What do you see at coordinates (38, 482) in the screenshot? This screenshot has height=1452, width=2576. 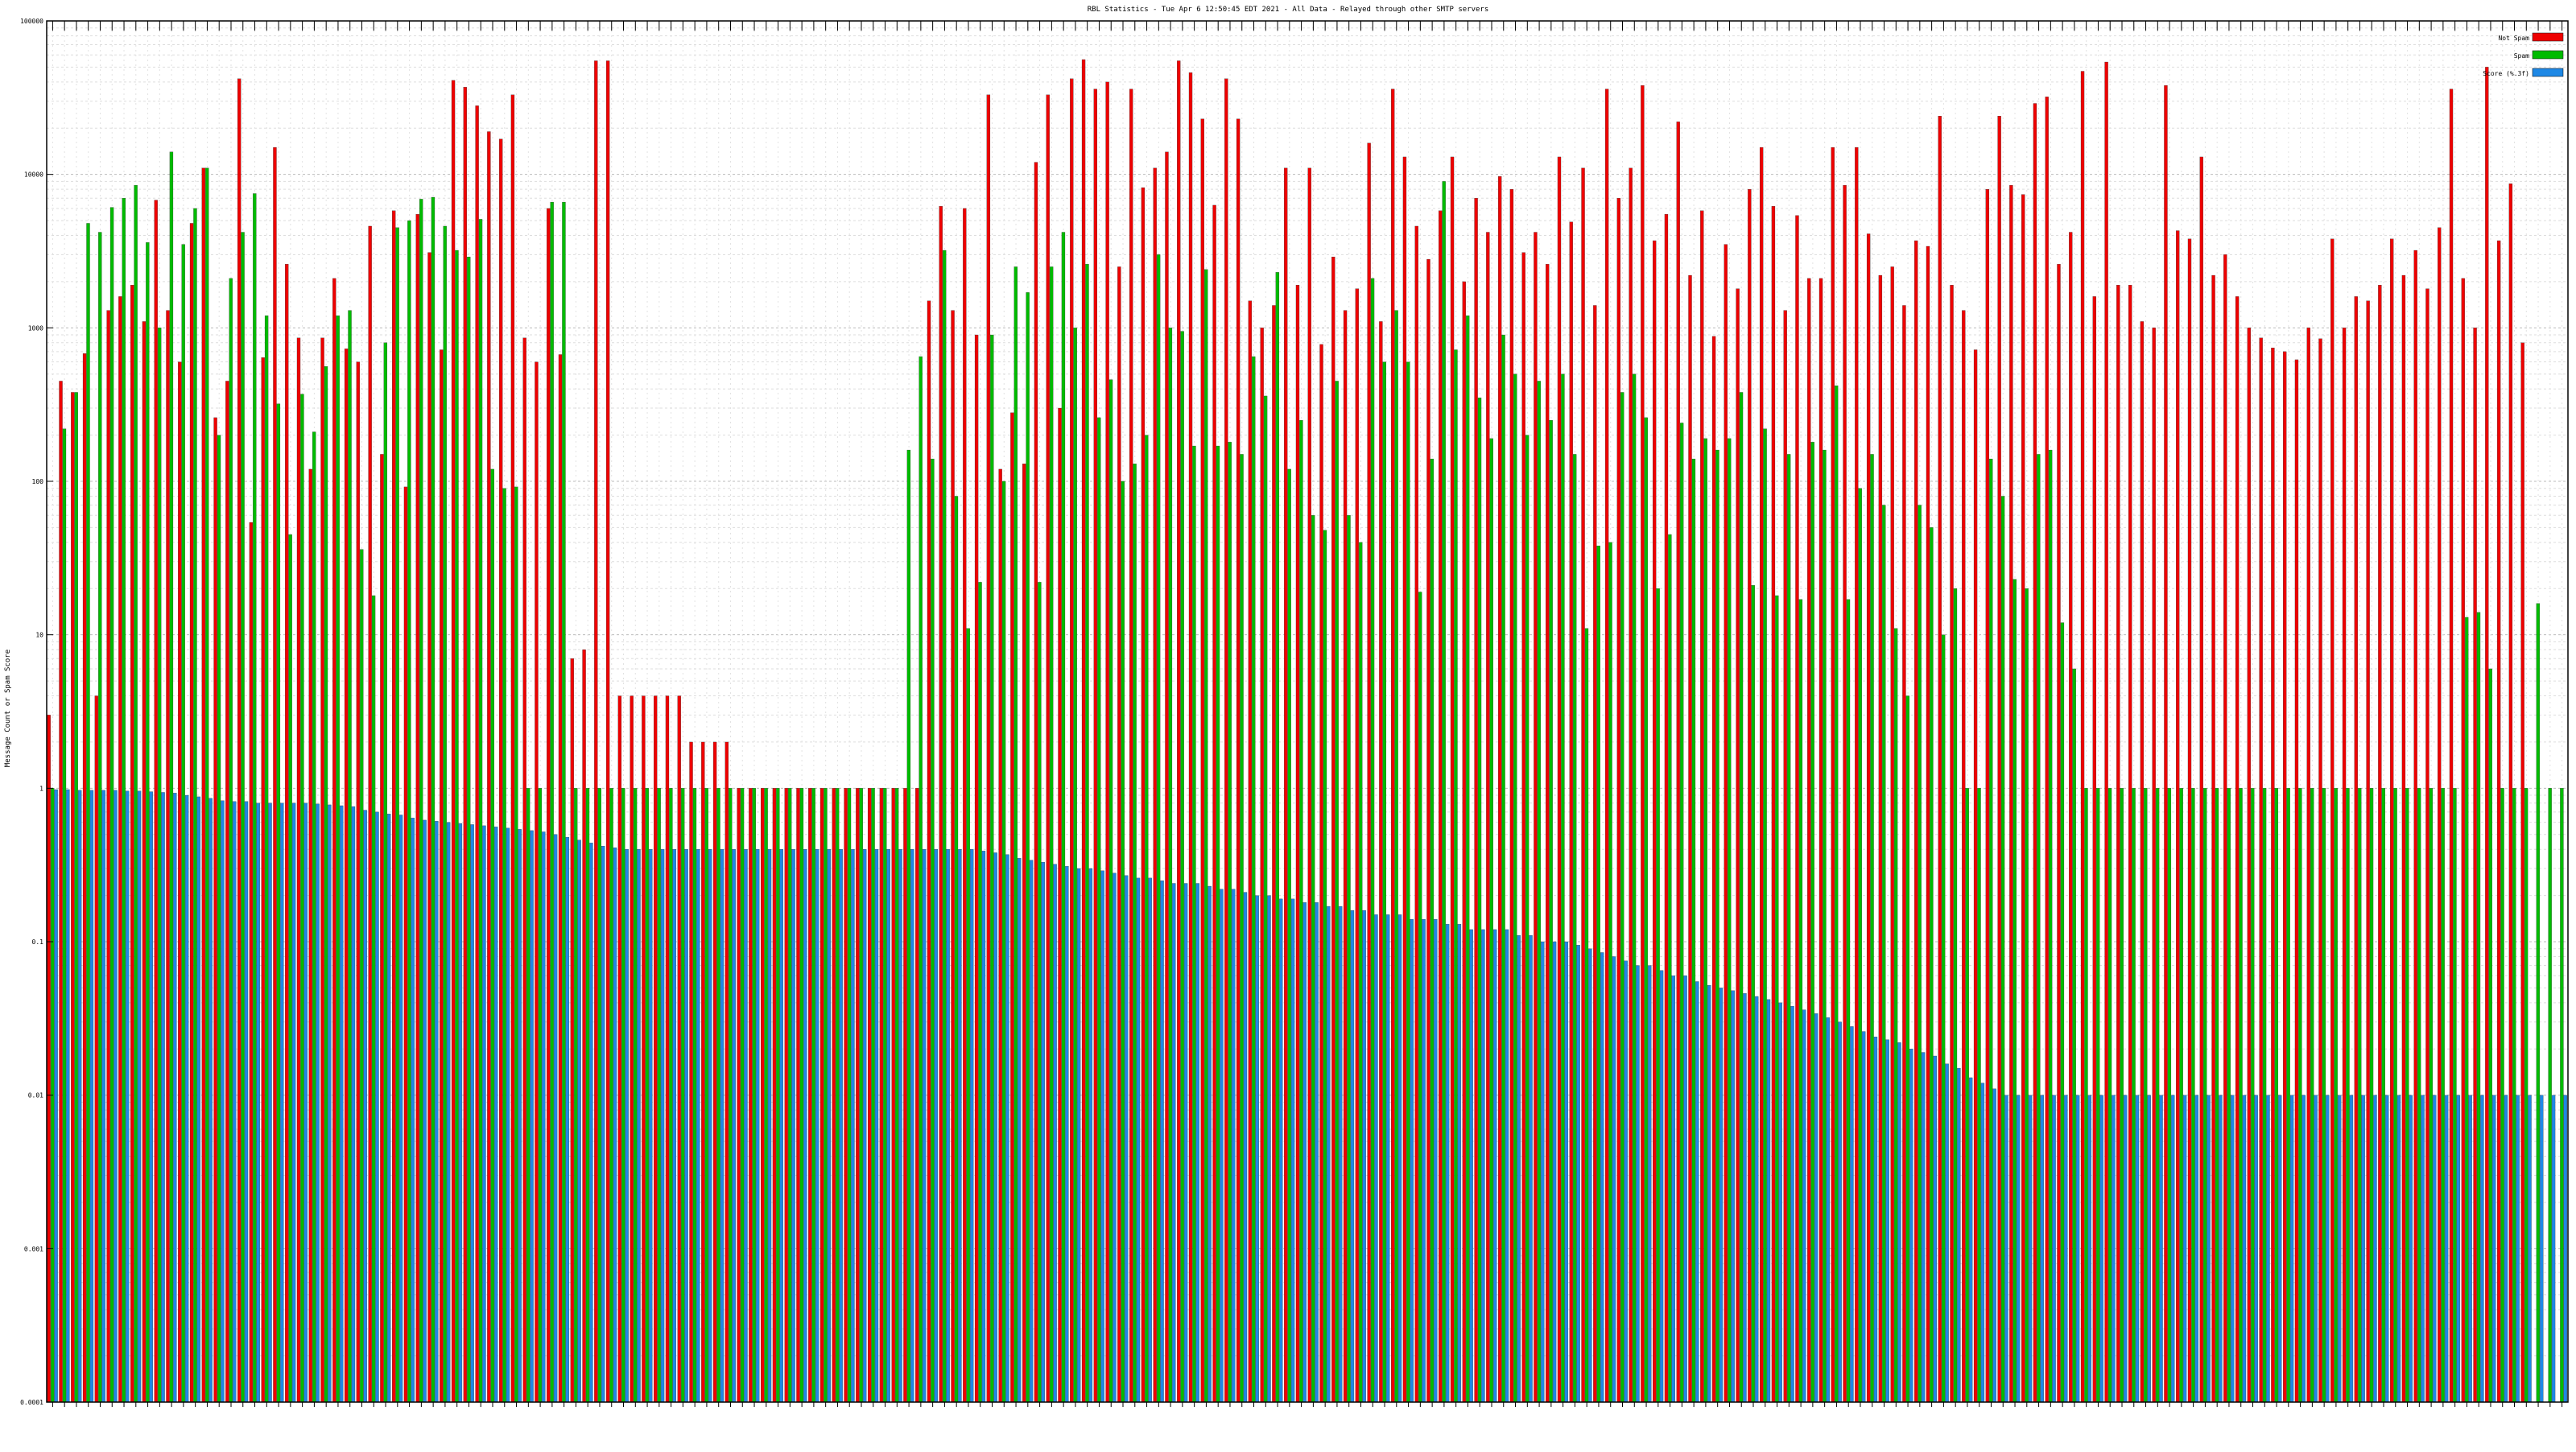 I see `y-tick-label: 100` at bounding box center [38, 482].